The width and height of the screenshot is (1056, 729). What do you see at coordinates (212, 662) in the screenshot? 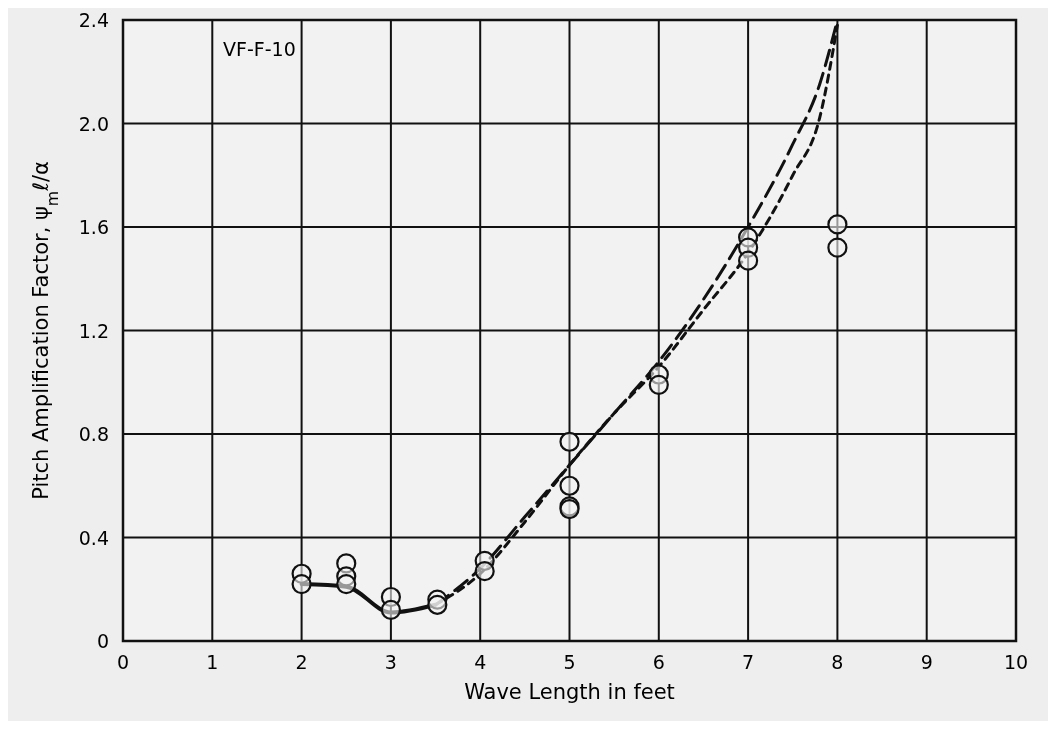
I see `x-tick-label: 1` at bounding box center [212, 662].